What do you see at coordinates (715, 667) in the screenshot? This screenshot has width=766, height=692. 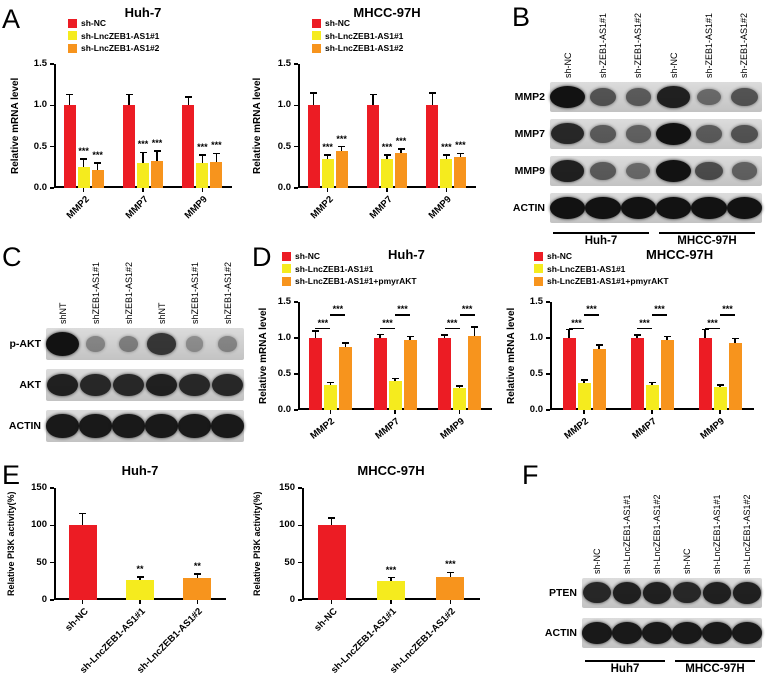 I see `cell-line-group-label: MHCC-97H` at bounding box center [715, 667].